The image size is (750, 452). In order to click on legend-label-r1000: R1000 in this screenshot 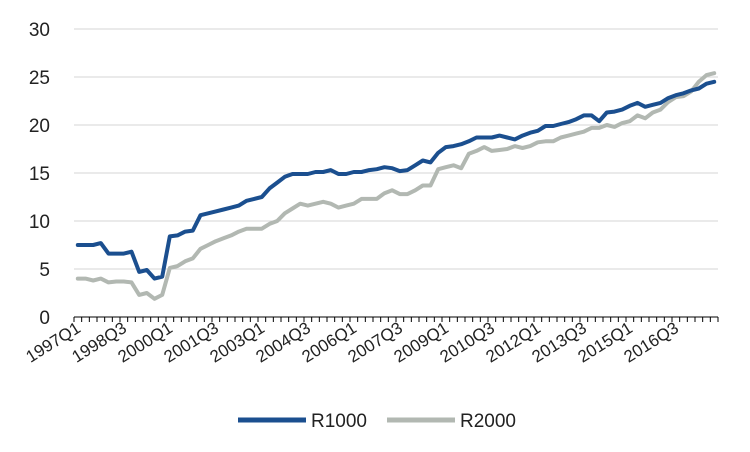, I will do `click(339, 421)`.